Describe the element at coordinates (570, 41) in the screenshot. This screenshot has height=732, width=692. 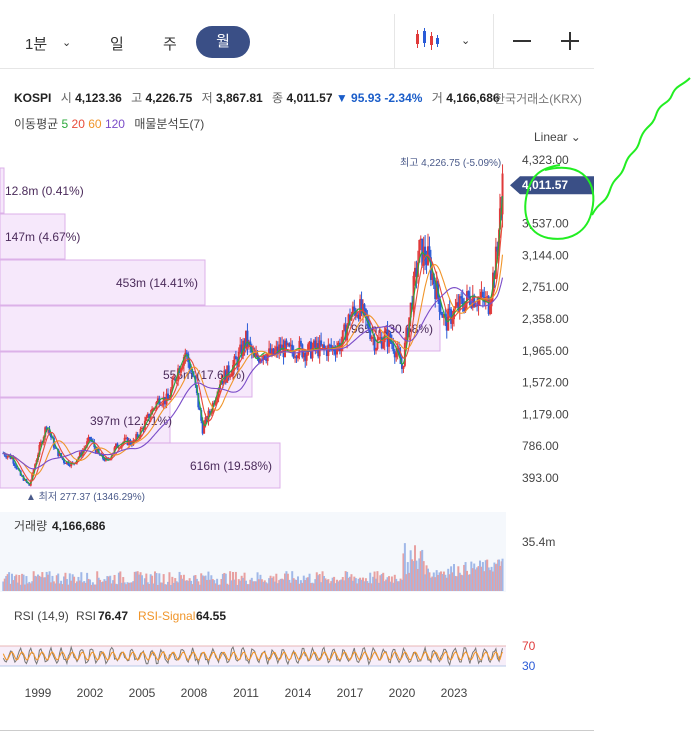
I see `zoom-in-icon` at that location.